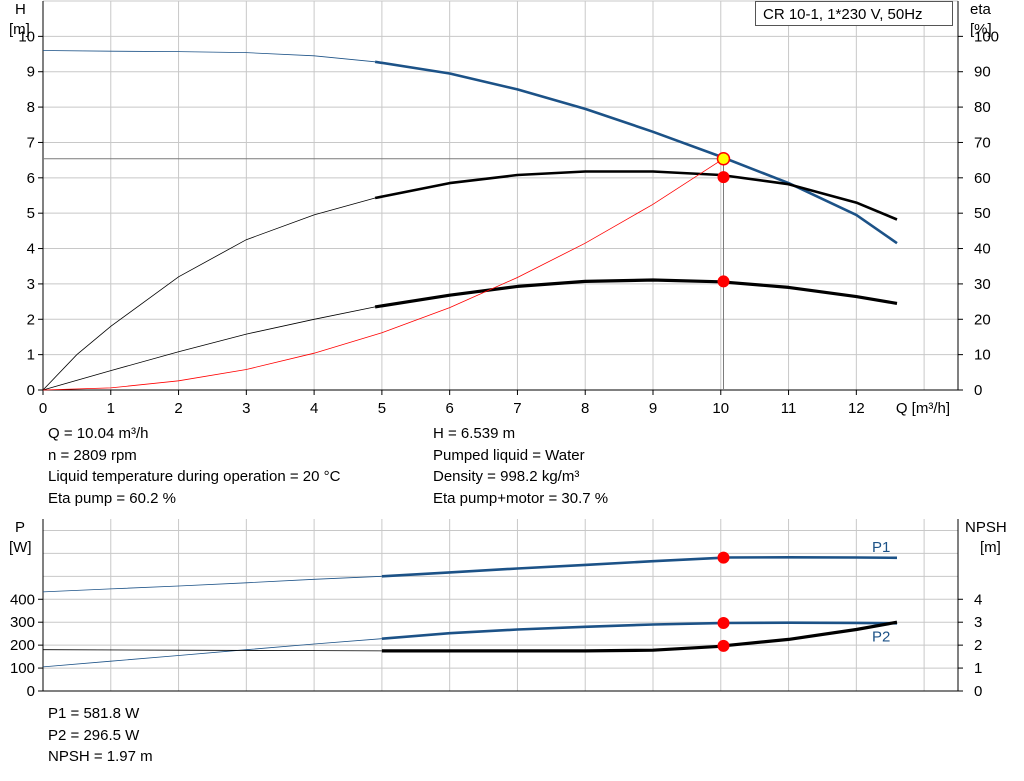 Image resolution: width=1024 pixels, height=781 pixels. What do you see at coordinates (982, 319) in the screenshot?
I see `qh-tick-label-right: 20` at bounding box center [982, 319].